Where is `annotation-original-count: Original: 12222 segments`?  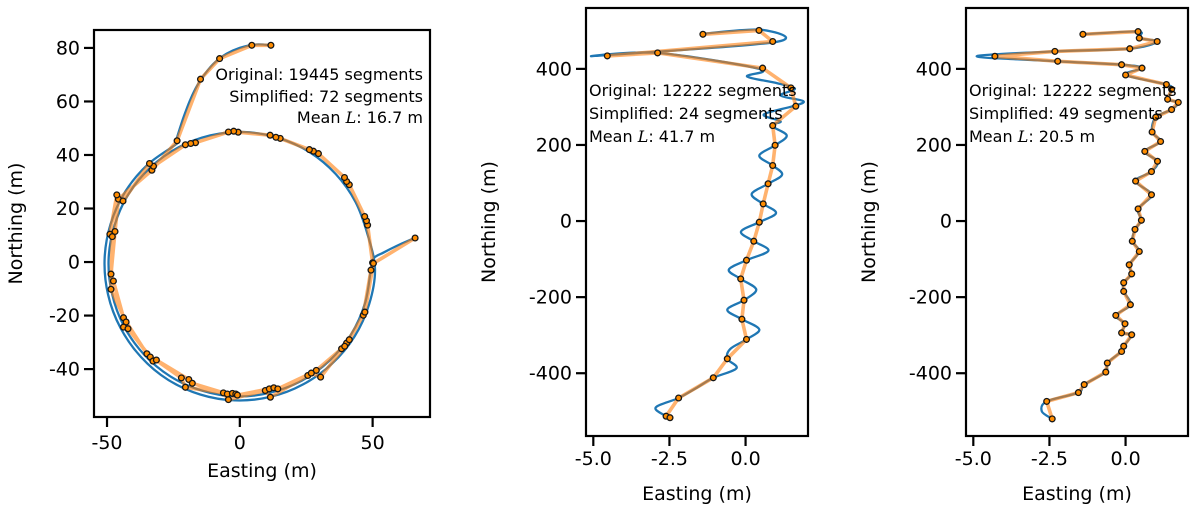
annotation-original-count: Original: 12222 segments is located at coordinates (693, 90).